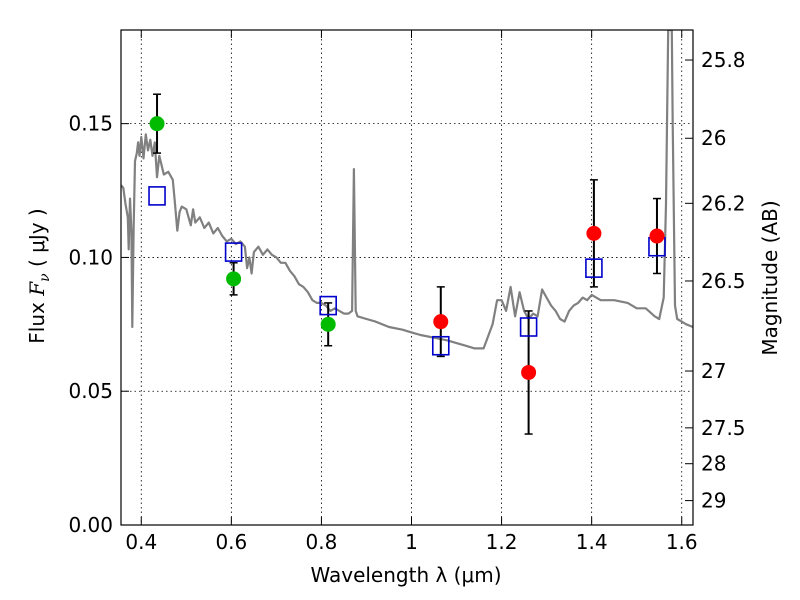  Describe the element at coordinates (90, 525) in the screenshot. I see `y-tick-label: 0.00` at that location.